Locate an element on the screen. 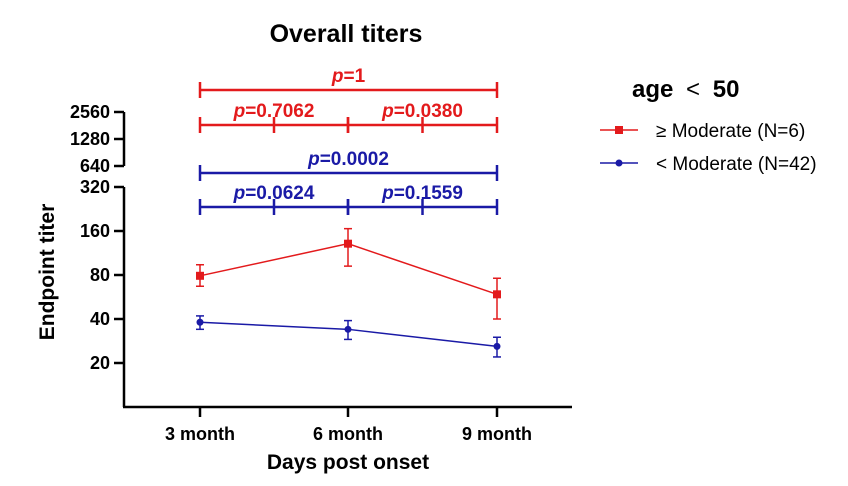 The width and height of the screenshot is (848, 486). p-value-label: p=1 is located at coordinates (348, 76).